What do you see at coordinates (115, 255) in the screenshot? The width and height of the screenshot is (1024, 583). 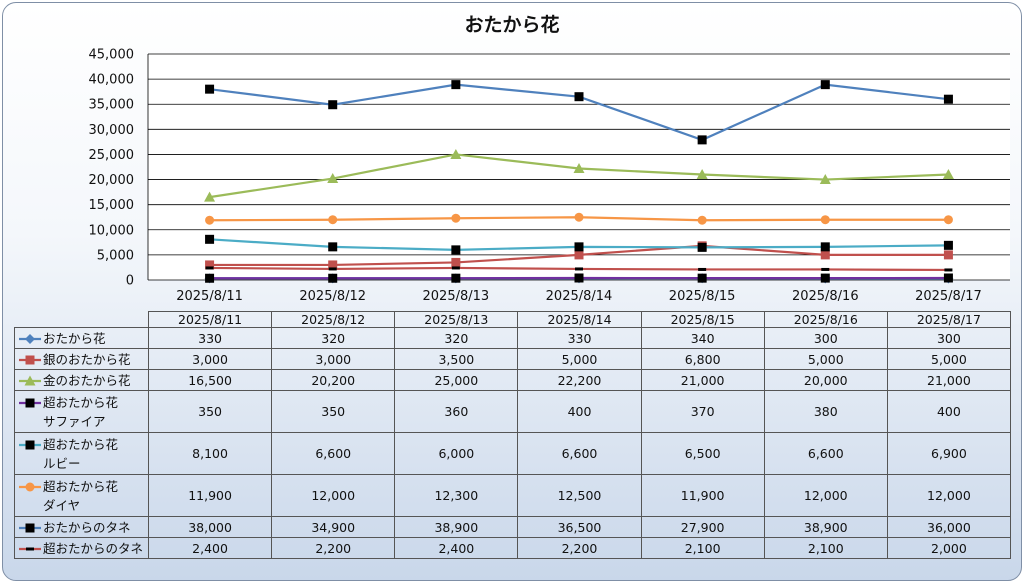 I see `y-tick-label: 5,000` at bounding box center [115, 255].